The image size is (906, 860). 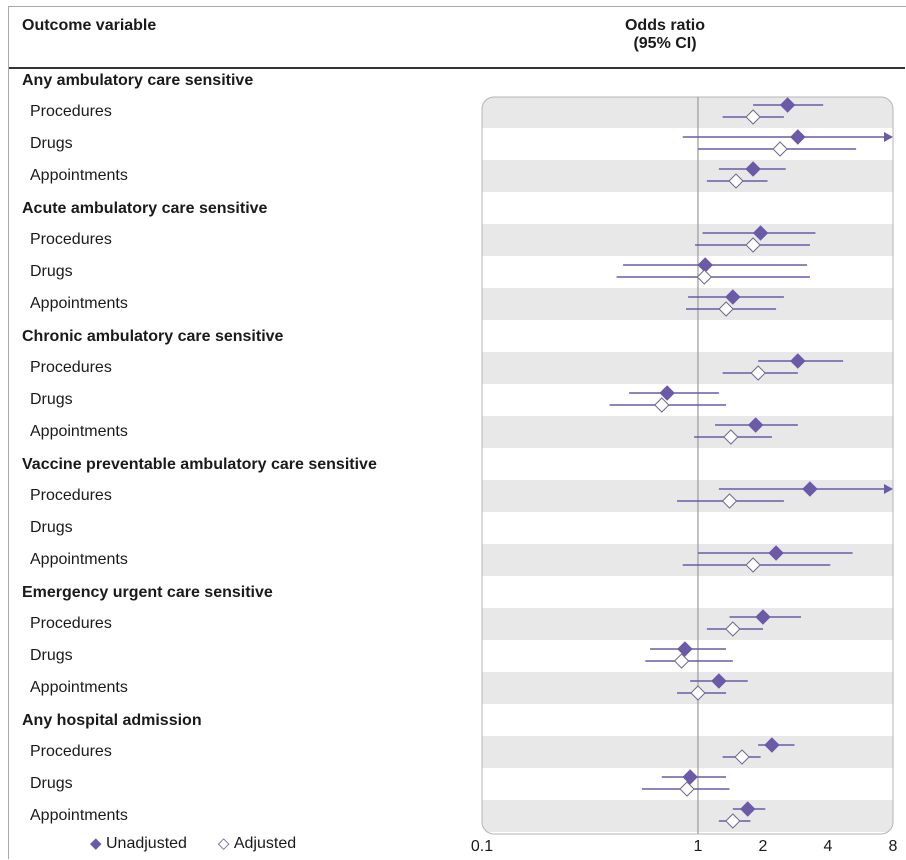 What do you see at coordinates (145, 208) in the screenshot?
I see `group-label: Acute ambulatory care sensitive` at bounding box center [145, 208].